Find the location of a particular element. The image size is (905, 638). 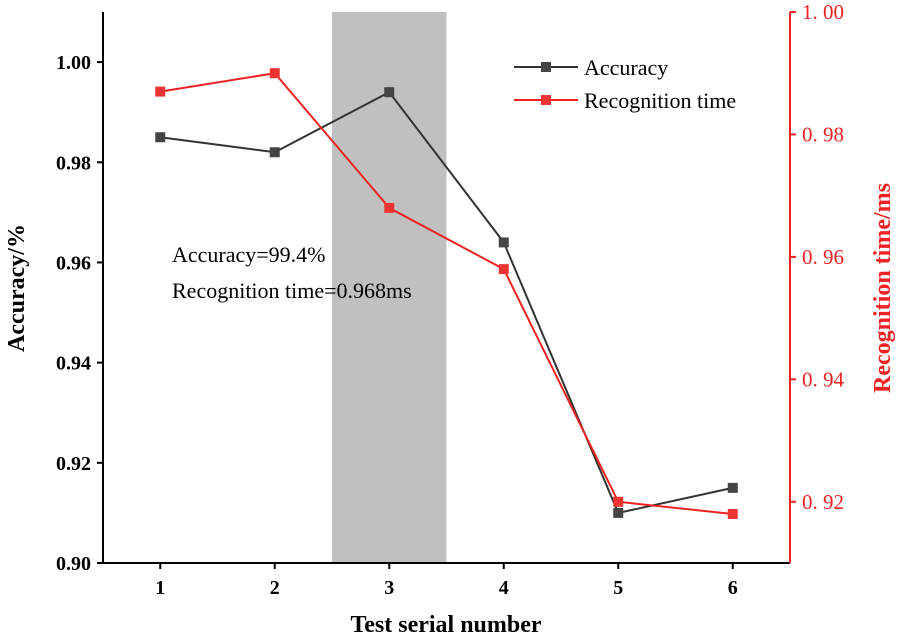

x-tick-label: 3 is located at coordinates (389, 588).